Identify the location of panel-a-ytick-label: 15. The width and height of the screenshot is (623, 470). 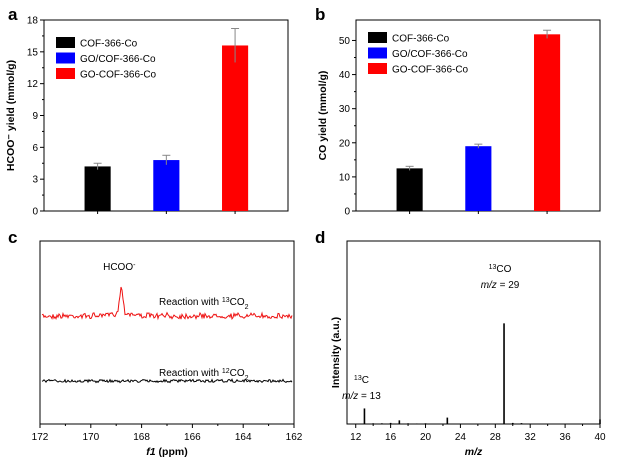
(33, 52).